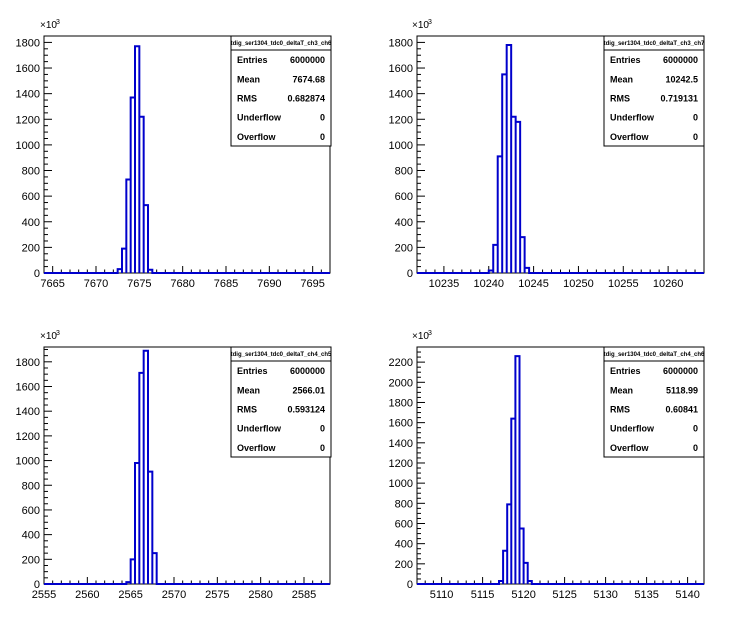 The image size is (746, 622). What do you see at coordinates (578, 284) in the screenshot?
I see `x-tick-label: 10250` at bounding box center [578, 284].